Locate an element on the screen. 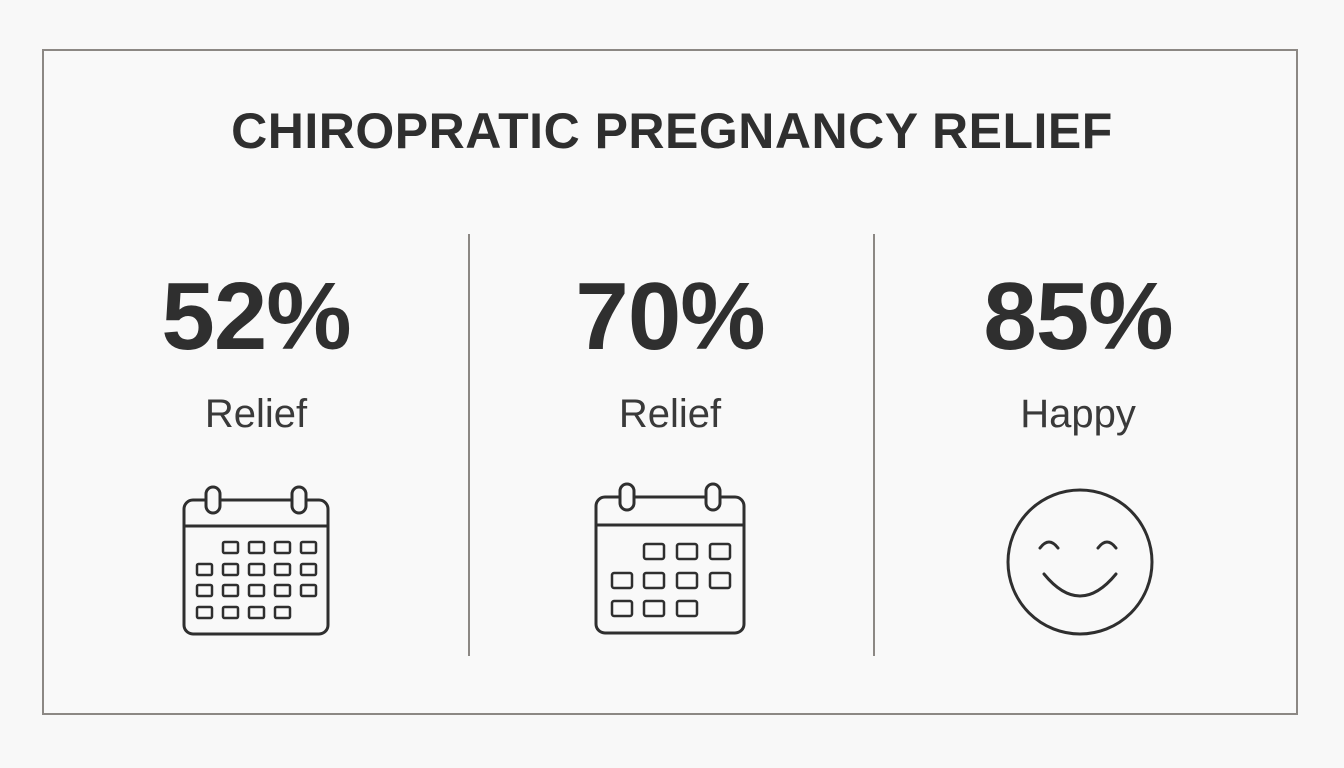 Image resolution: width=1344 pixels, height=768 pixels. stat-column-3: 85% Happy is located at coordinates (1078, 350).